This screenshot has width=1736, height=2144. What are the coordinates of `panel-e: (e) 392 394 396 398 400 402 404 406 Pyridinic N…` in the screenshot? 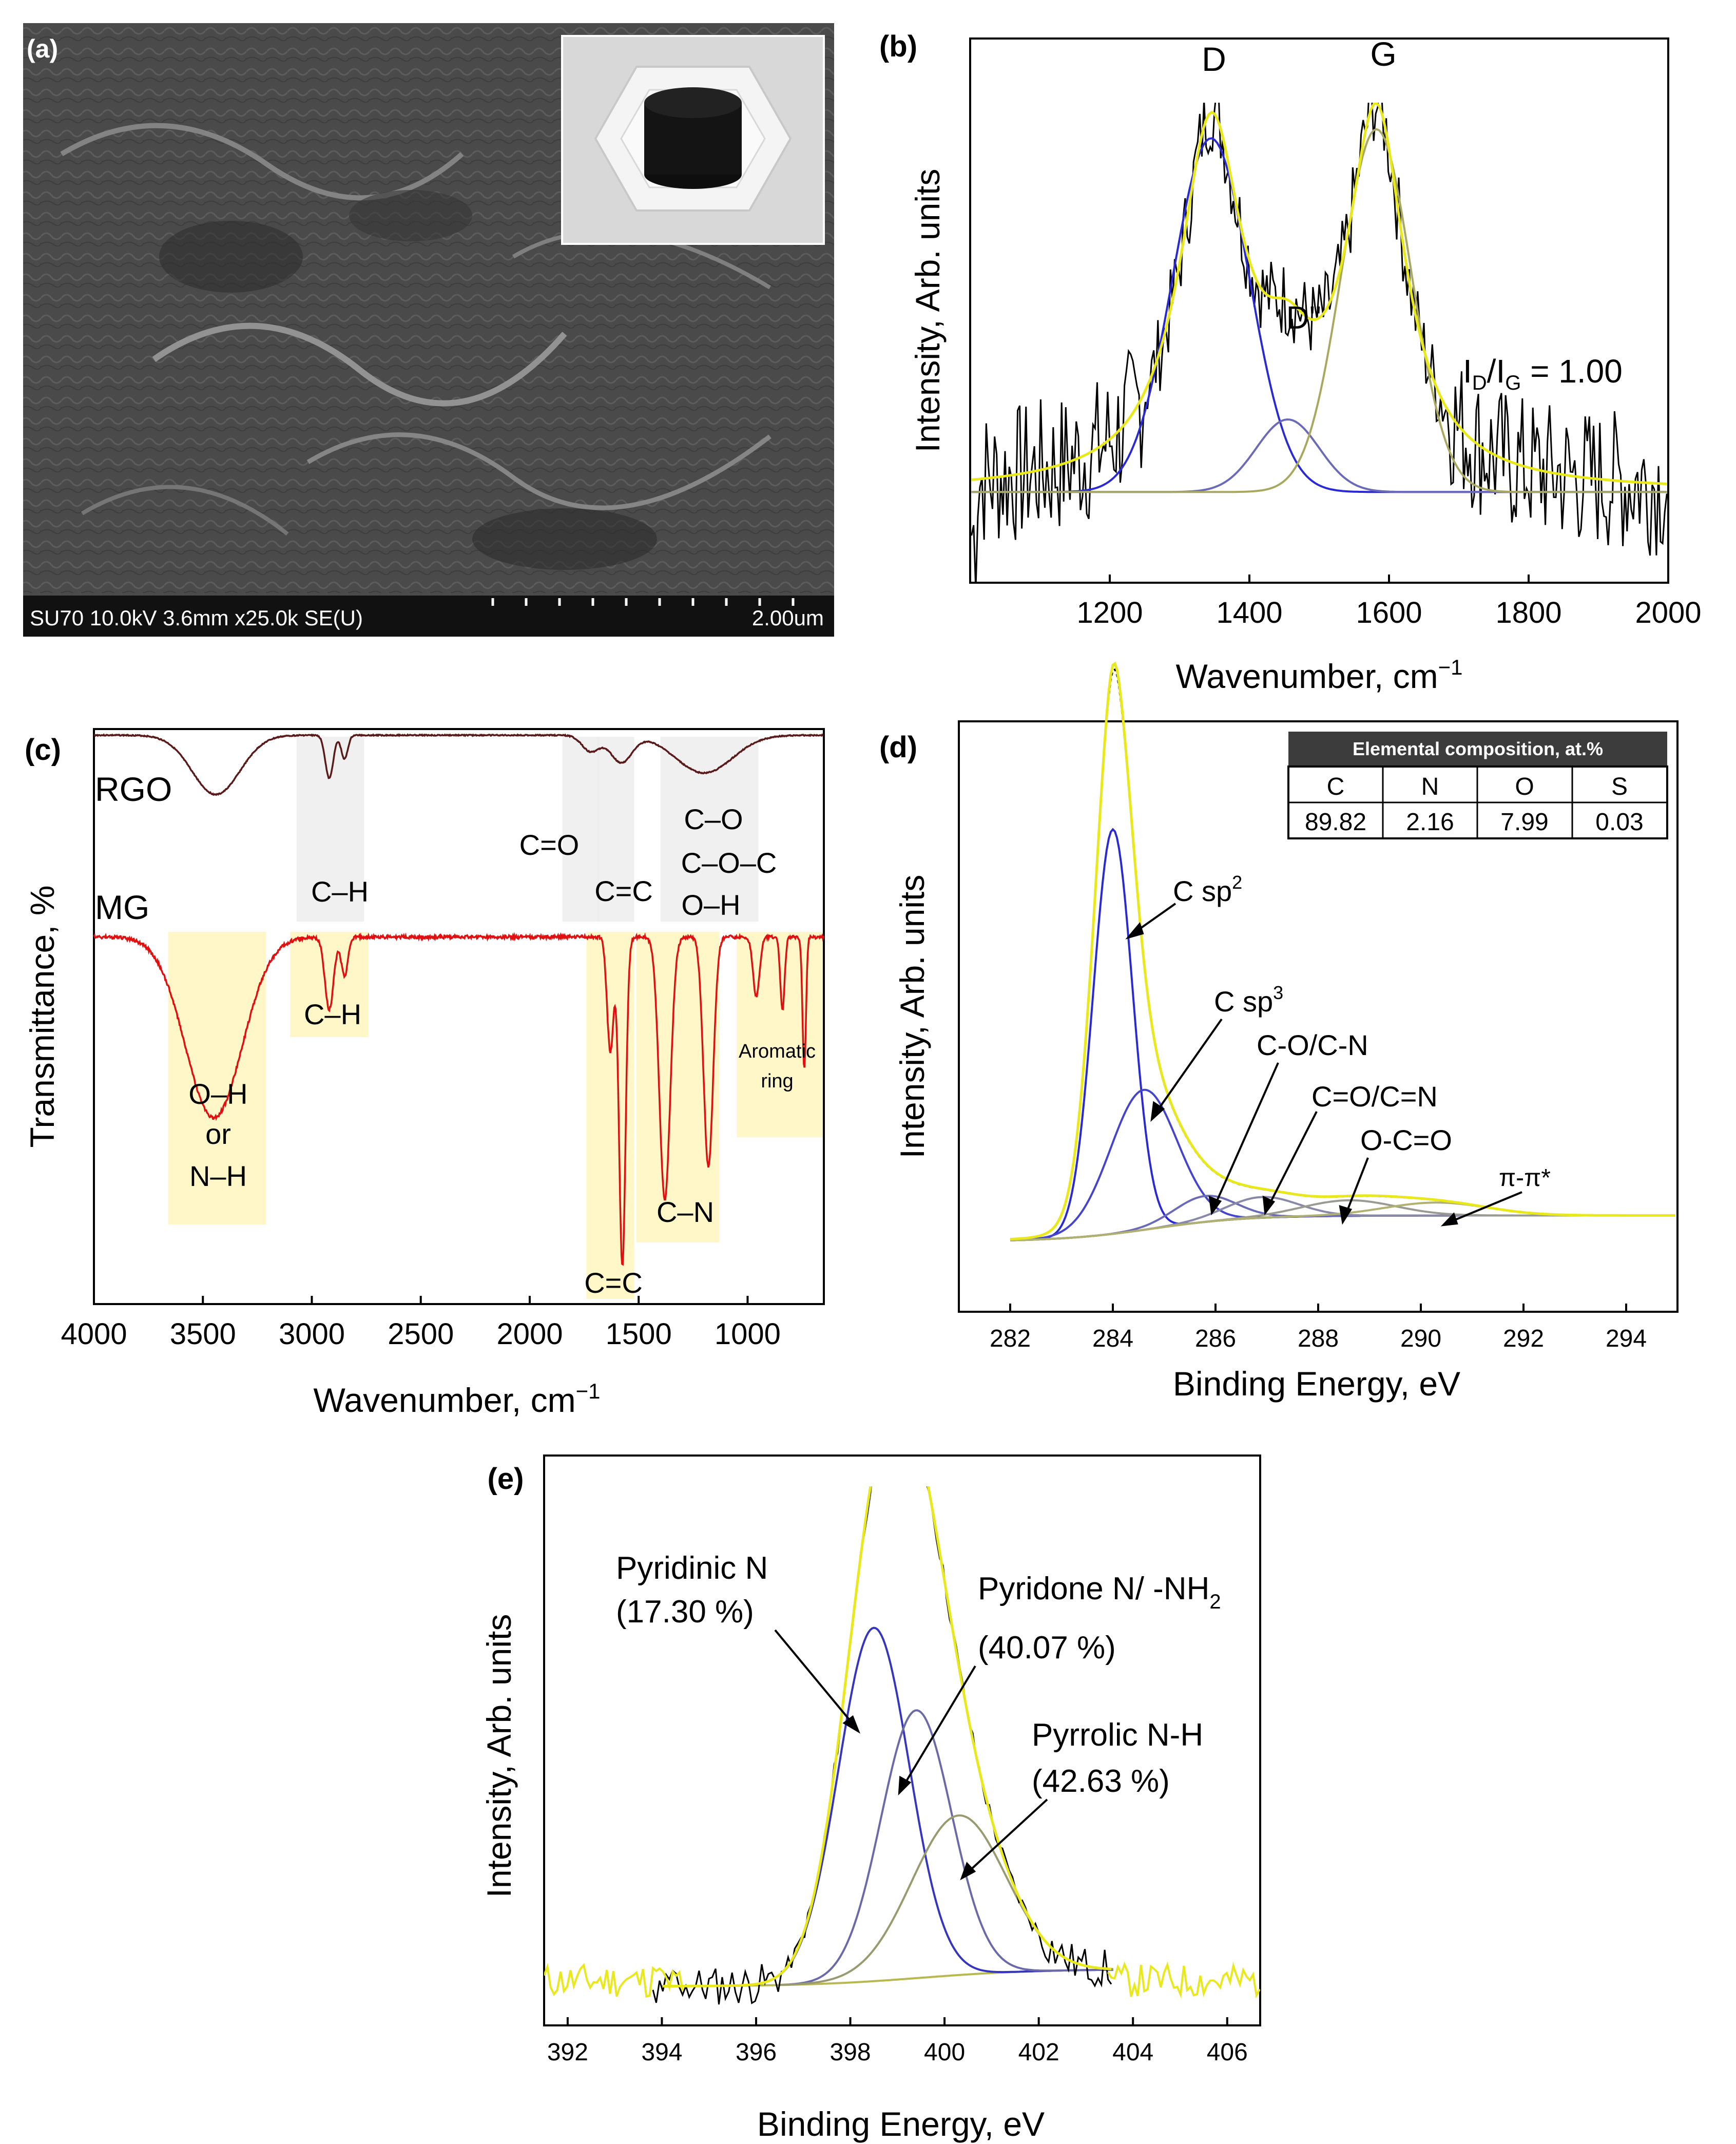 It's located at (870, 1798).